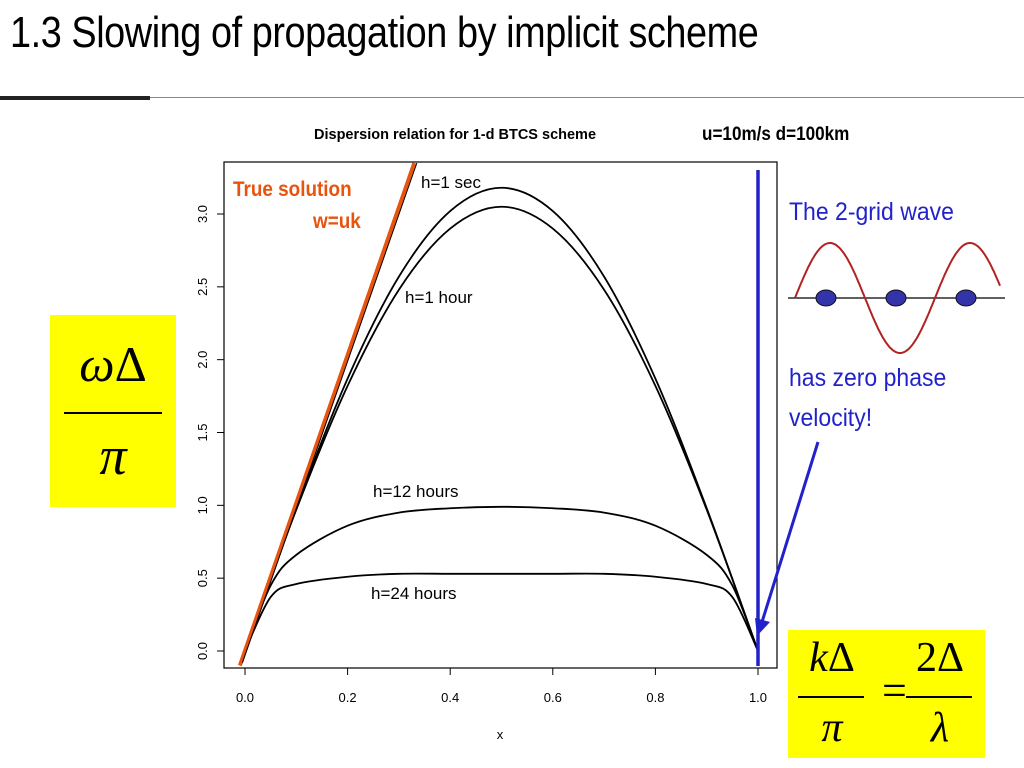  I want to click on x-tick-label: 0.8, so click(655, 697).